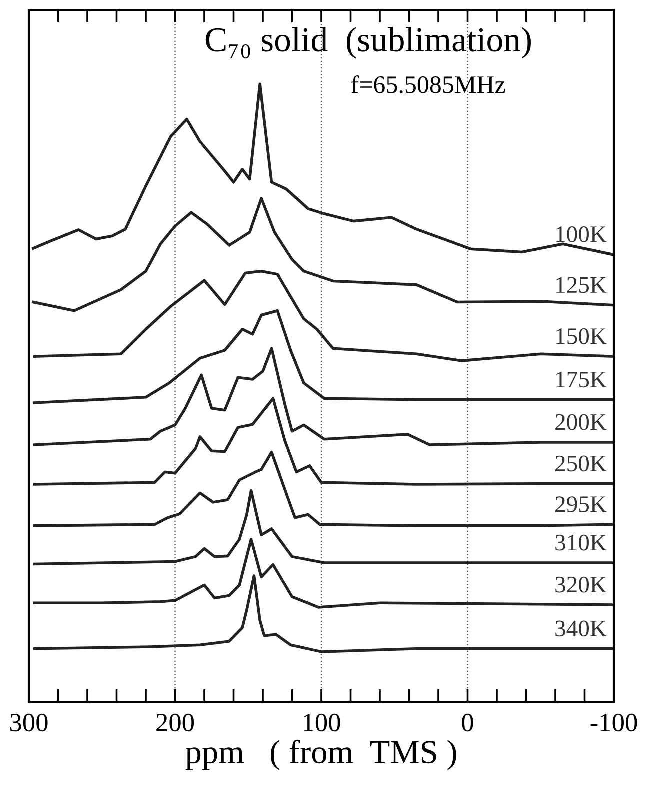  I want to click on x-tick-label: 100, so click(322, 723).